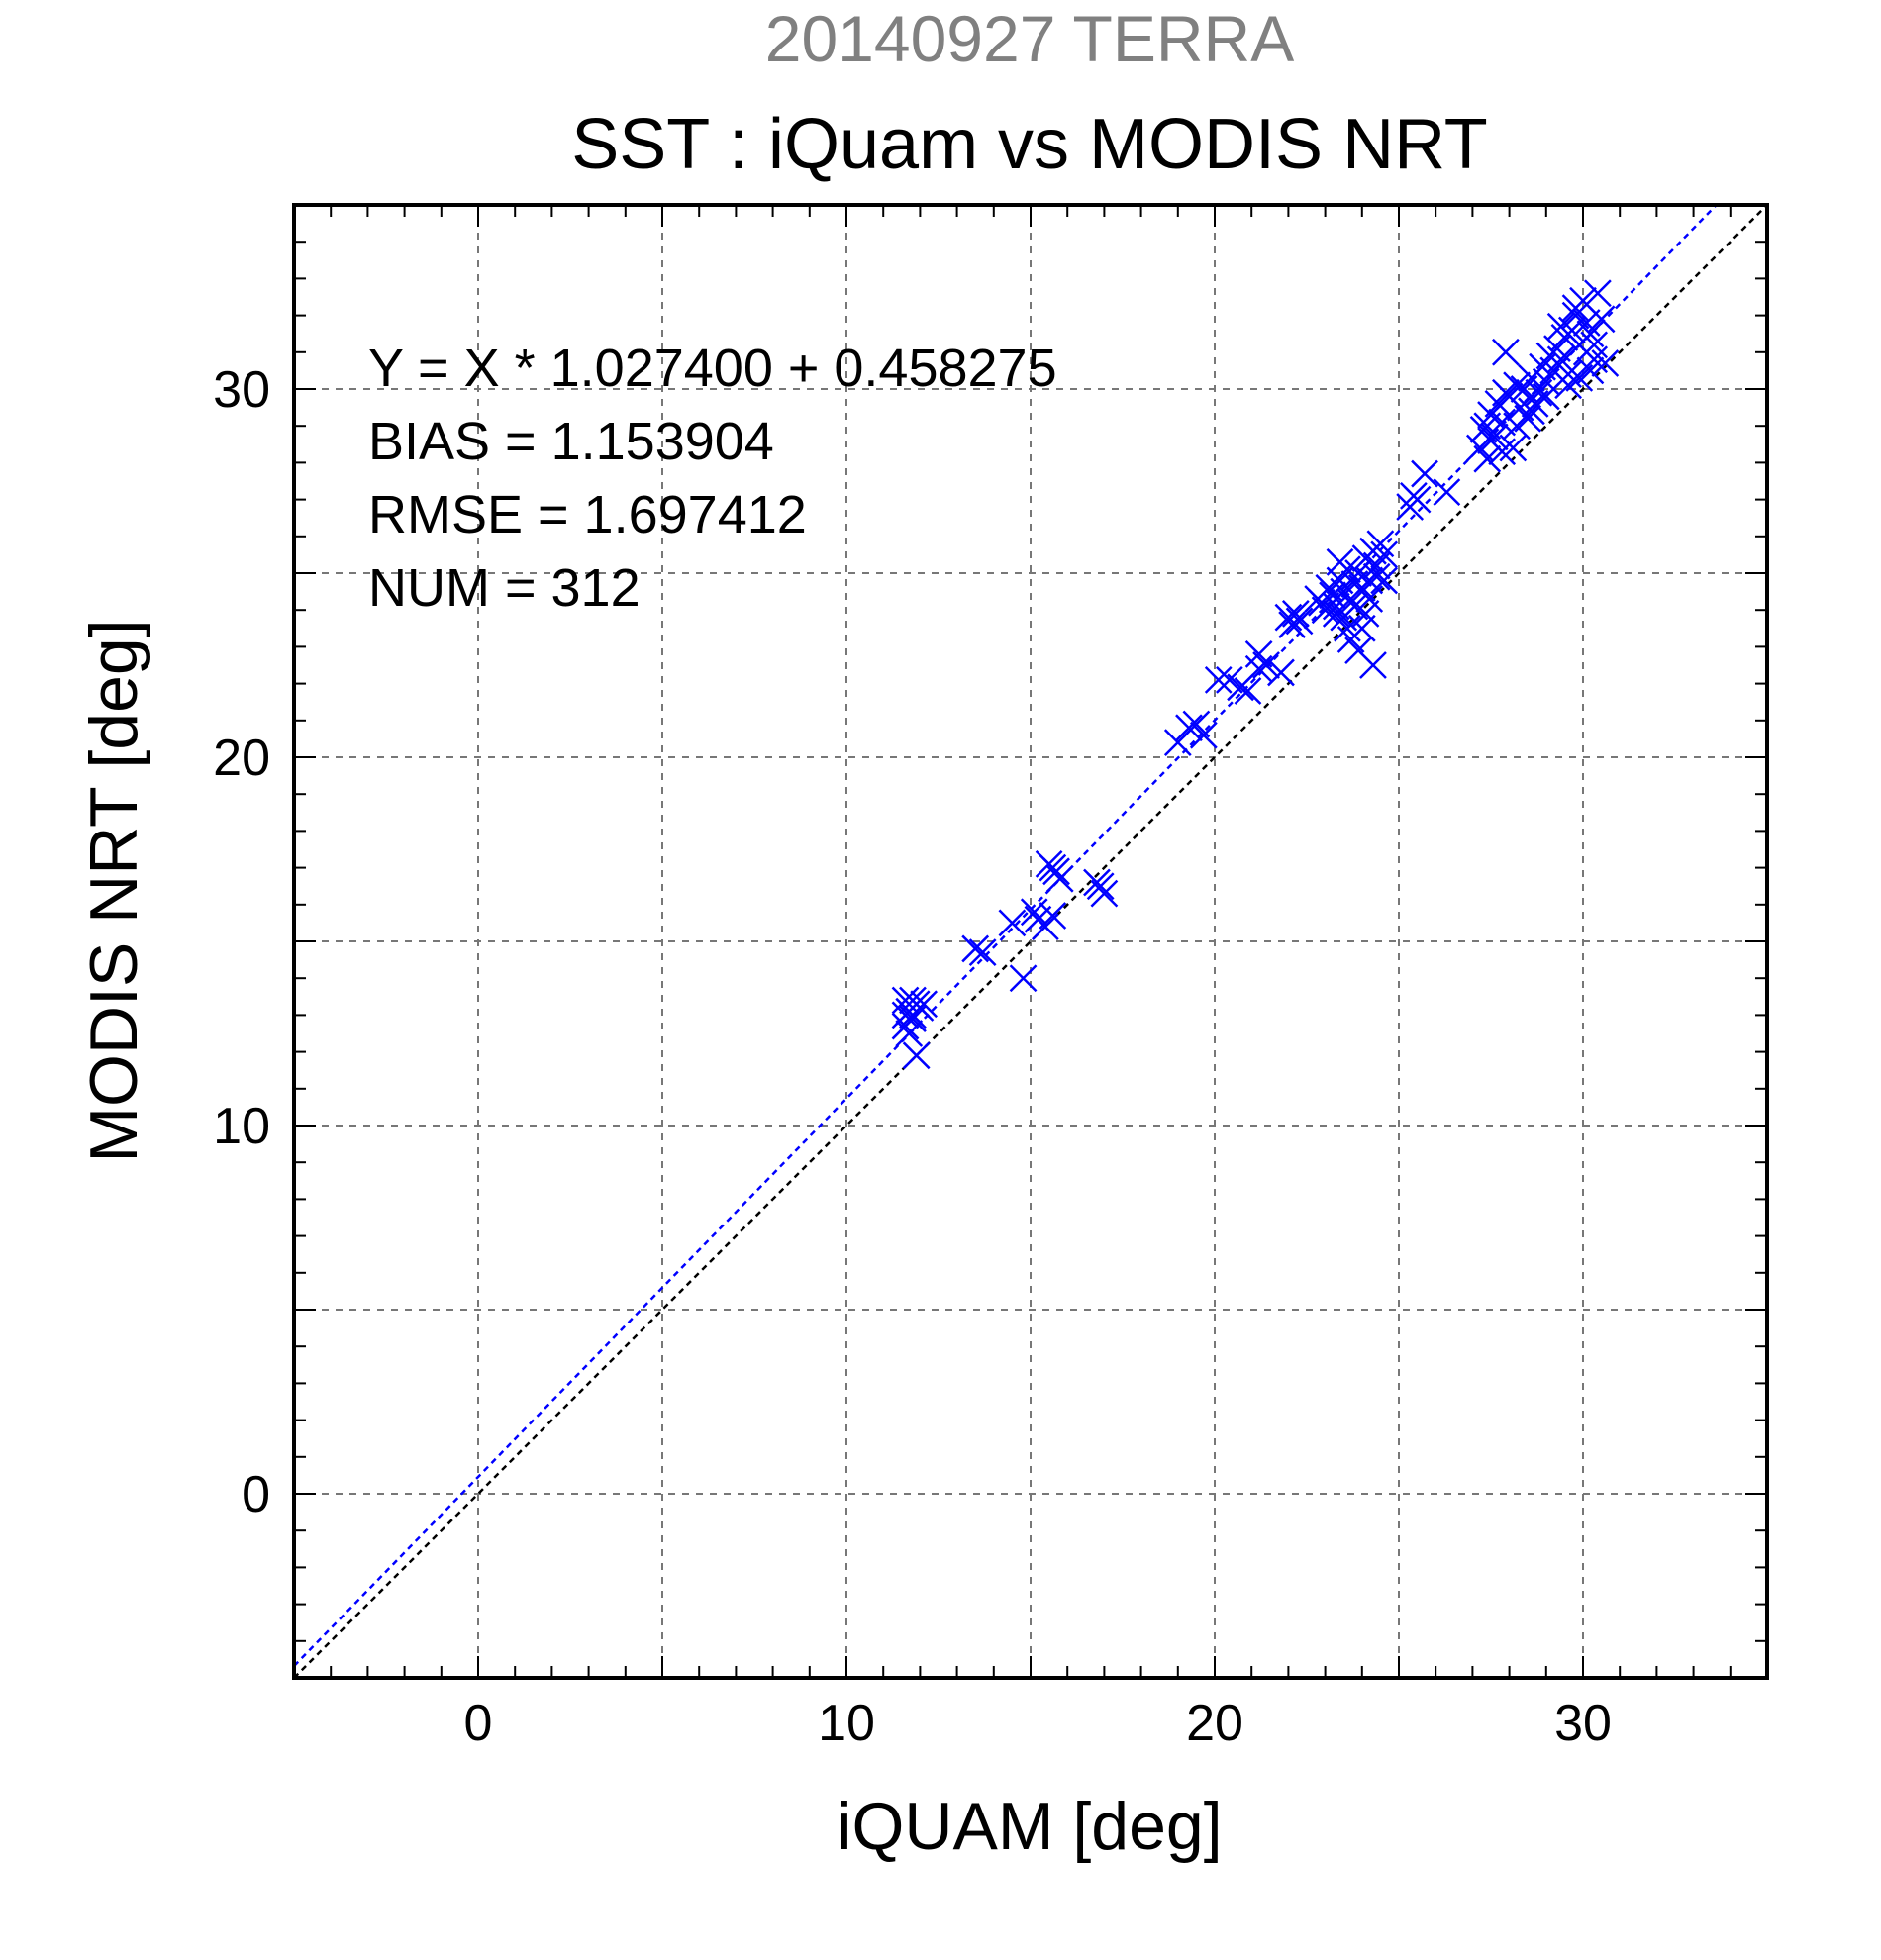 This screenshot has width=1881, height=1960. What do you see at coordinates (479, 1723) in the screenshot?
I see `x-tick-label: 0` at bounding box center [479, 1723].